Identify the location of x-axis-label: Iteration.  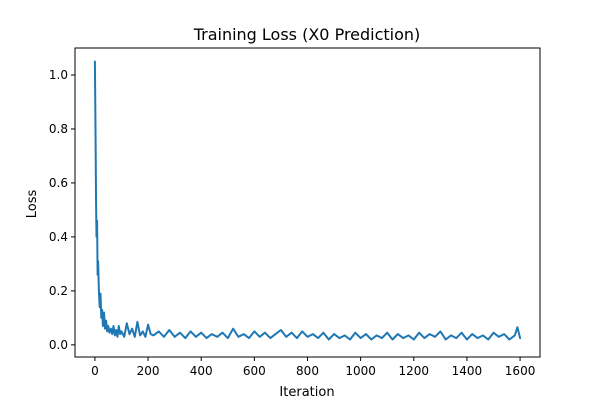
(306, 392).